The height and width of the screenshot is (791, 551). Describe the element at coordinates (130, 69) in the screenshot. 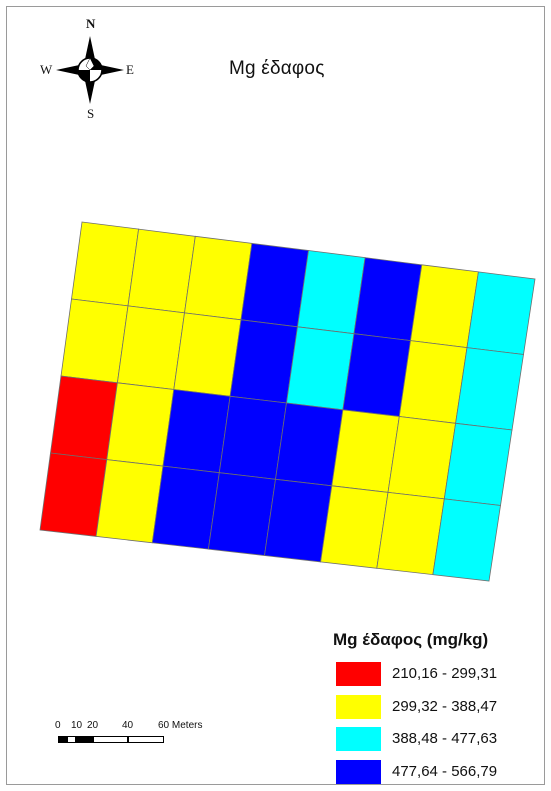

I see `compass-east-label: E` at that location.